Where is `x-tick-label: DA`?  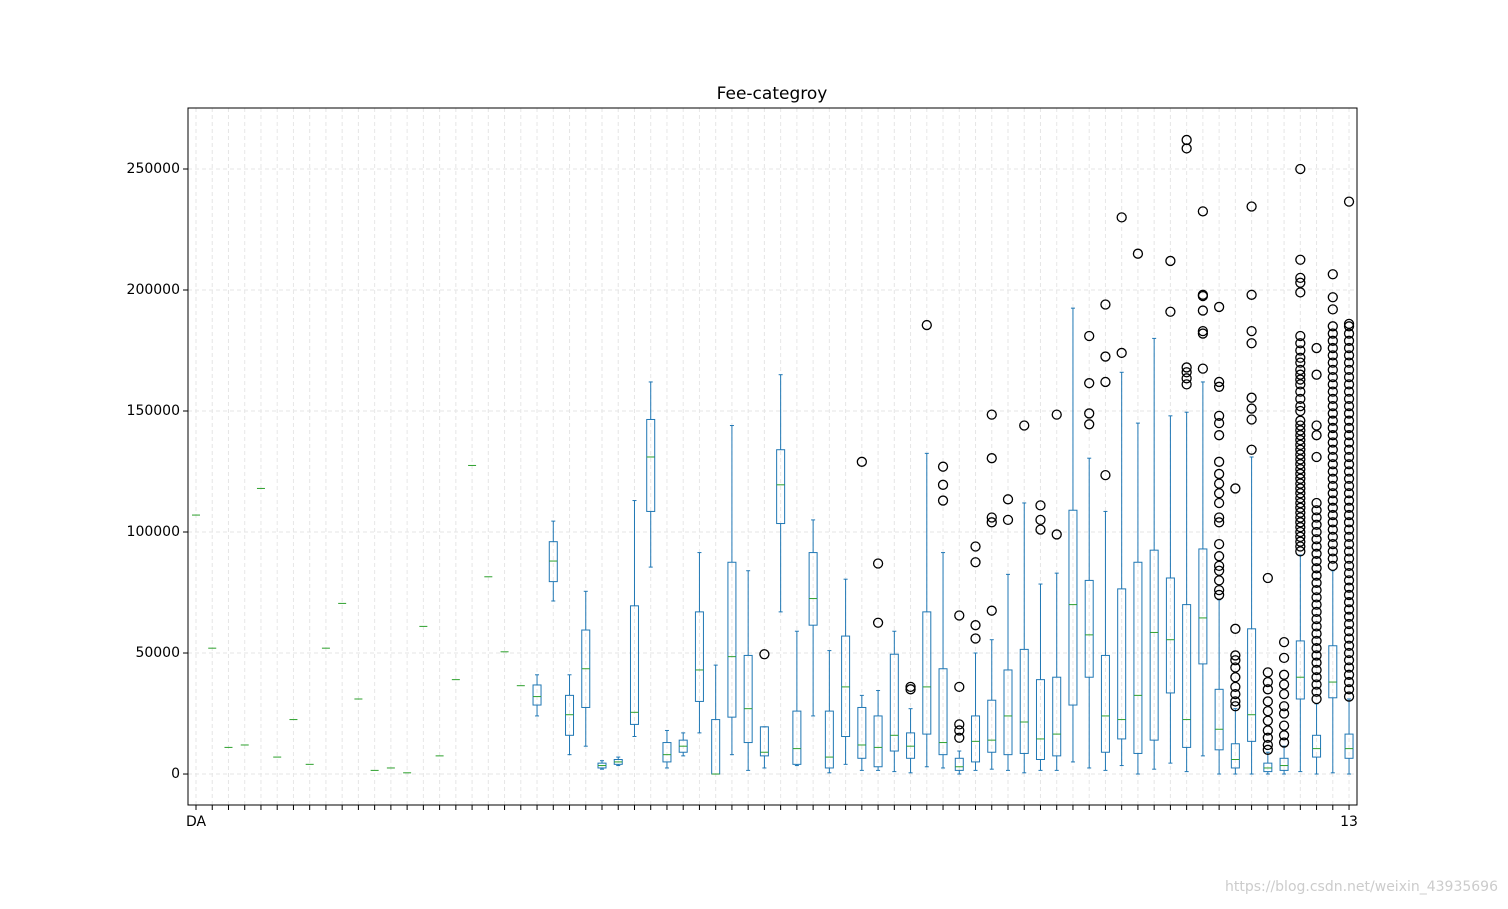
x-tick-label: DA is located at coordinates (196, 822).